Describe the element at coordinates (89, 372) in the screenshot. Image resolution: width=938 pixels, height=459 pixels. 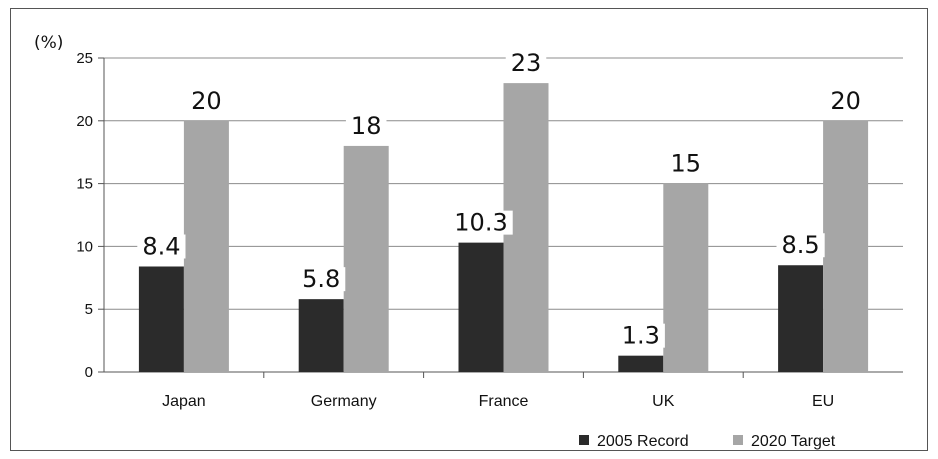
I see `y-tick-label-0: 0` at that location.